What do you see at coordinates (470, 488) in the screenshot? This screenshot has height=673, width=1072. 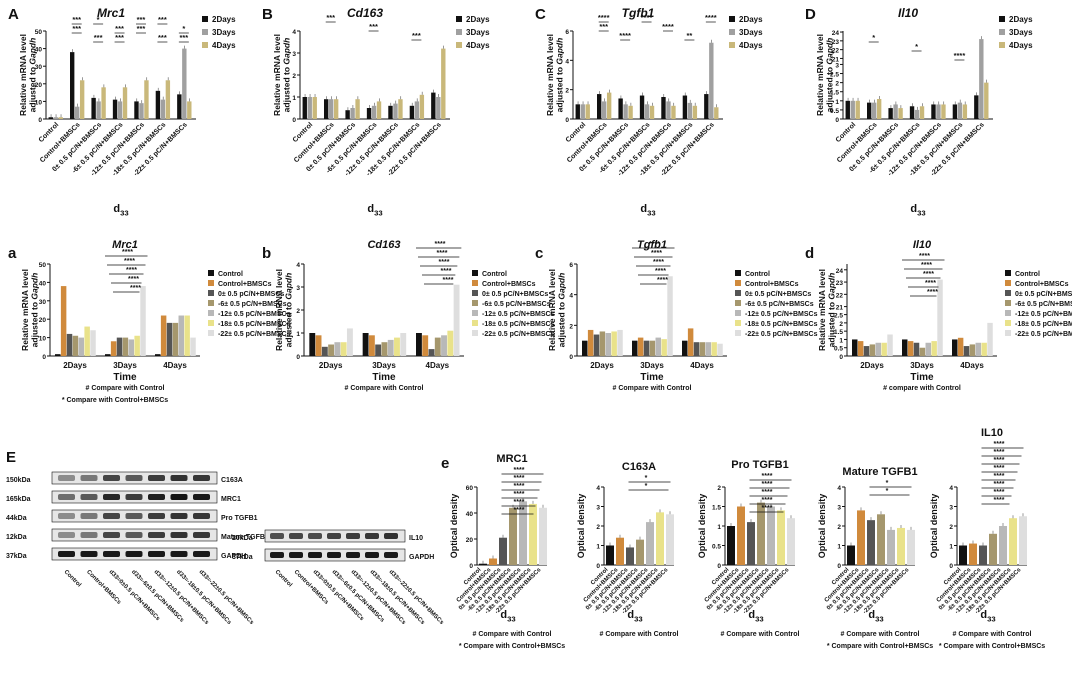 I see `y-tick-label: 60` at bounding box center [470, 488].